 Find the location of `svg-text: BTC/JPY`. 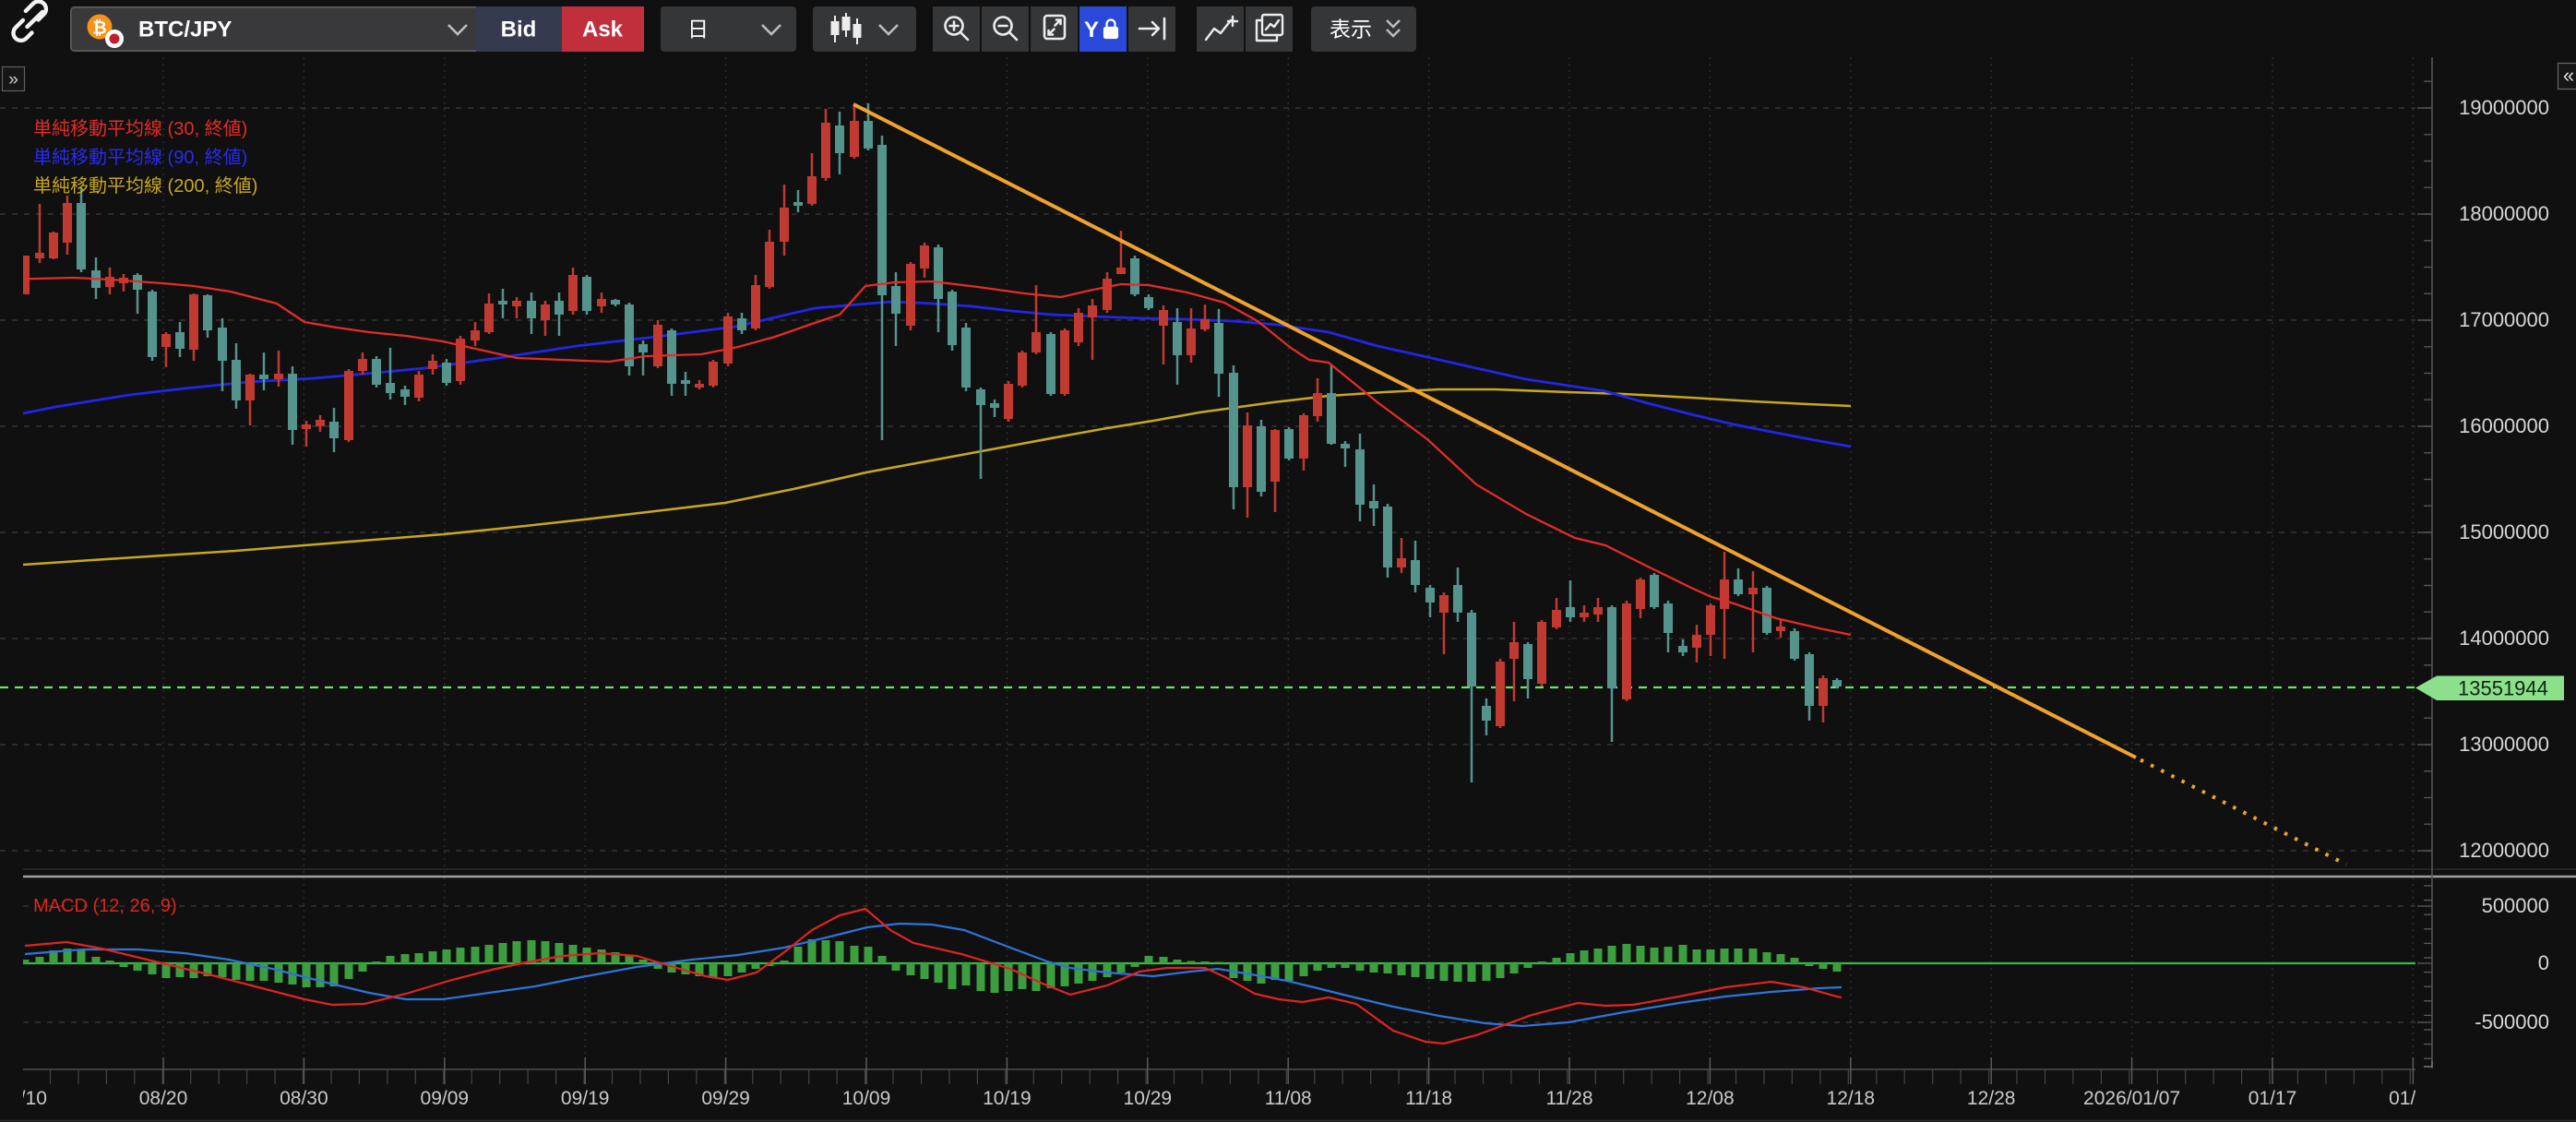

svg-text: BTC/JPY is located at coordinates (185, 30).